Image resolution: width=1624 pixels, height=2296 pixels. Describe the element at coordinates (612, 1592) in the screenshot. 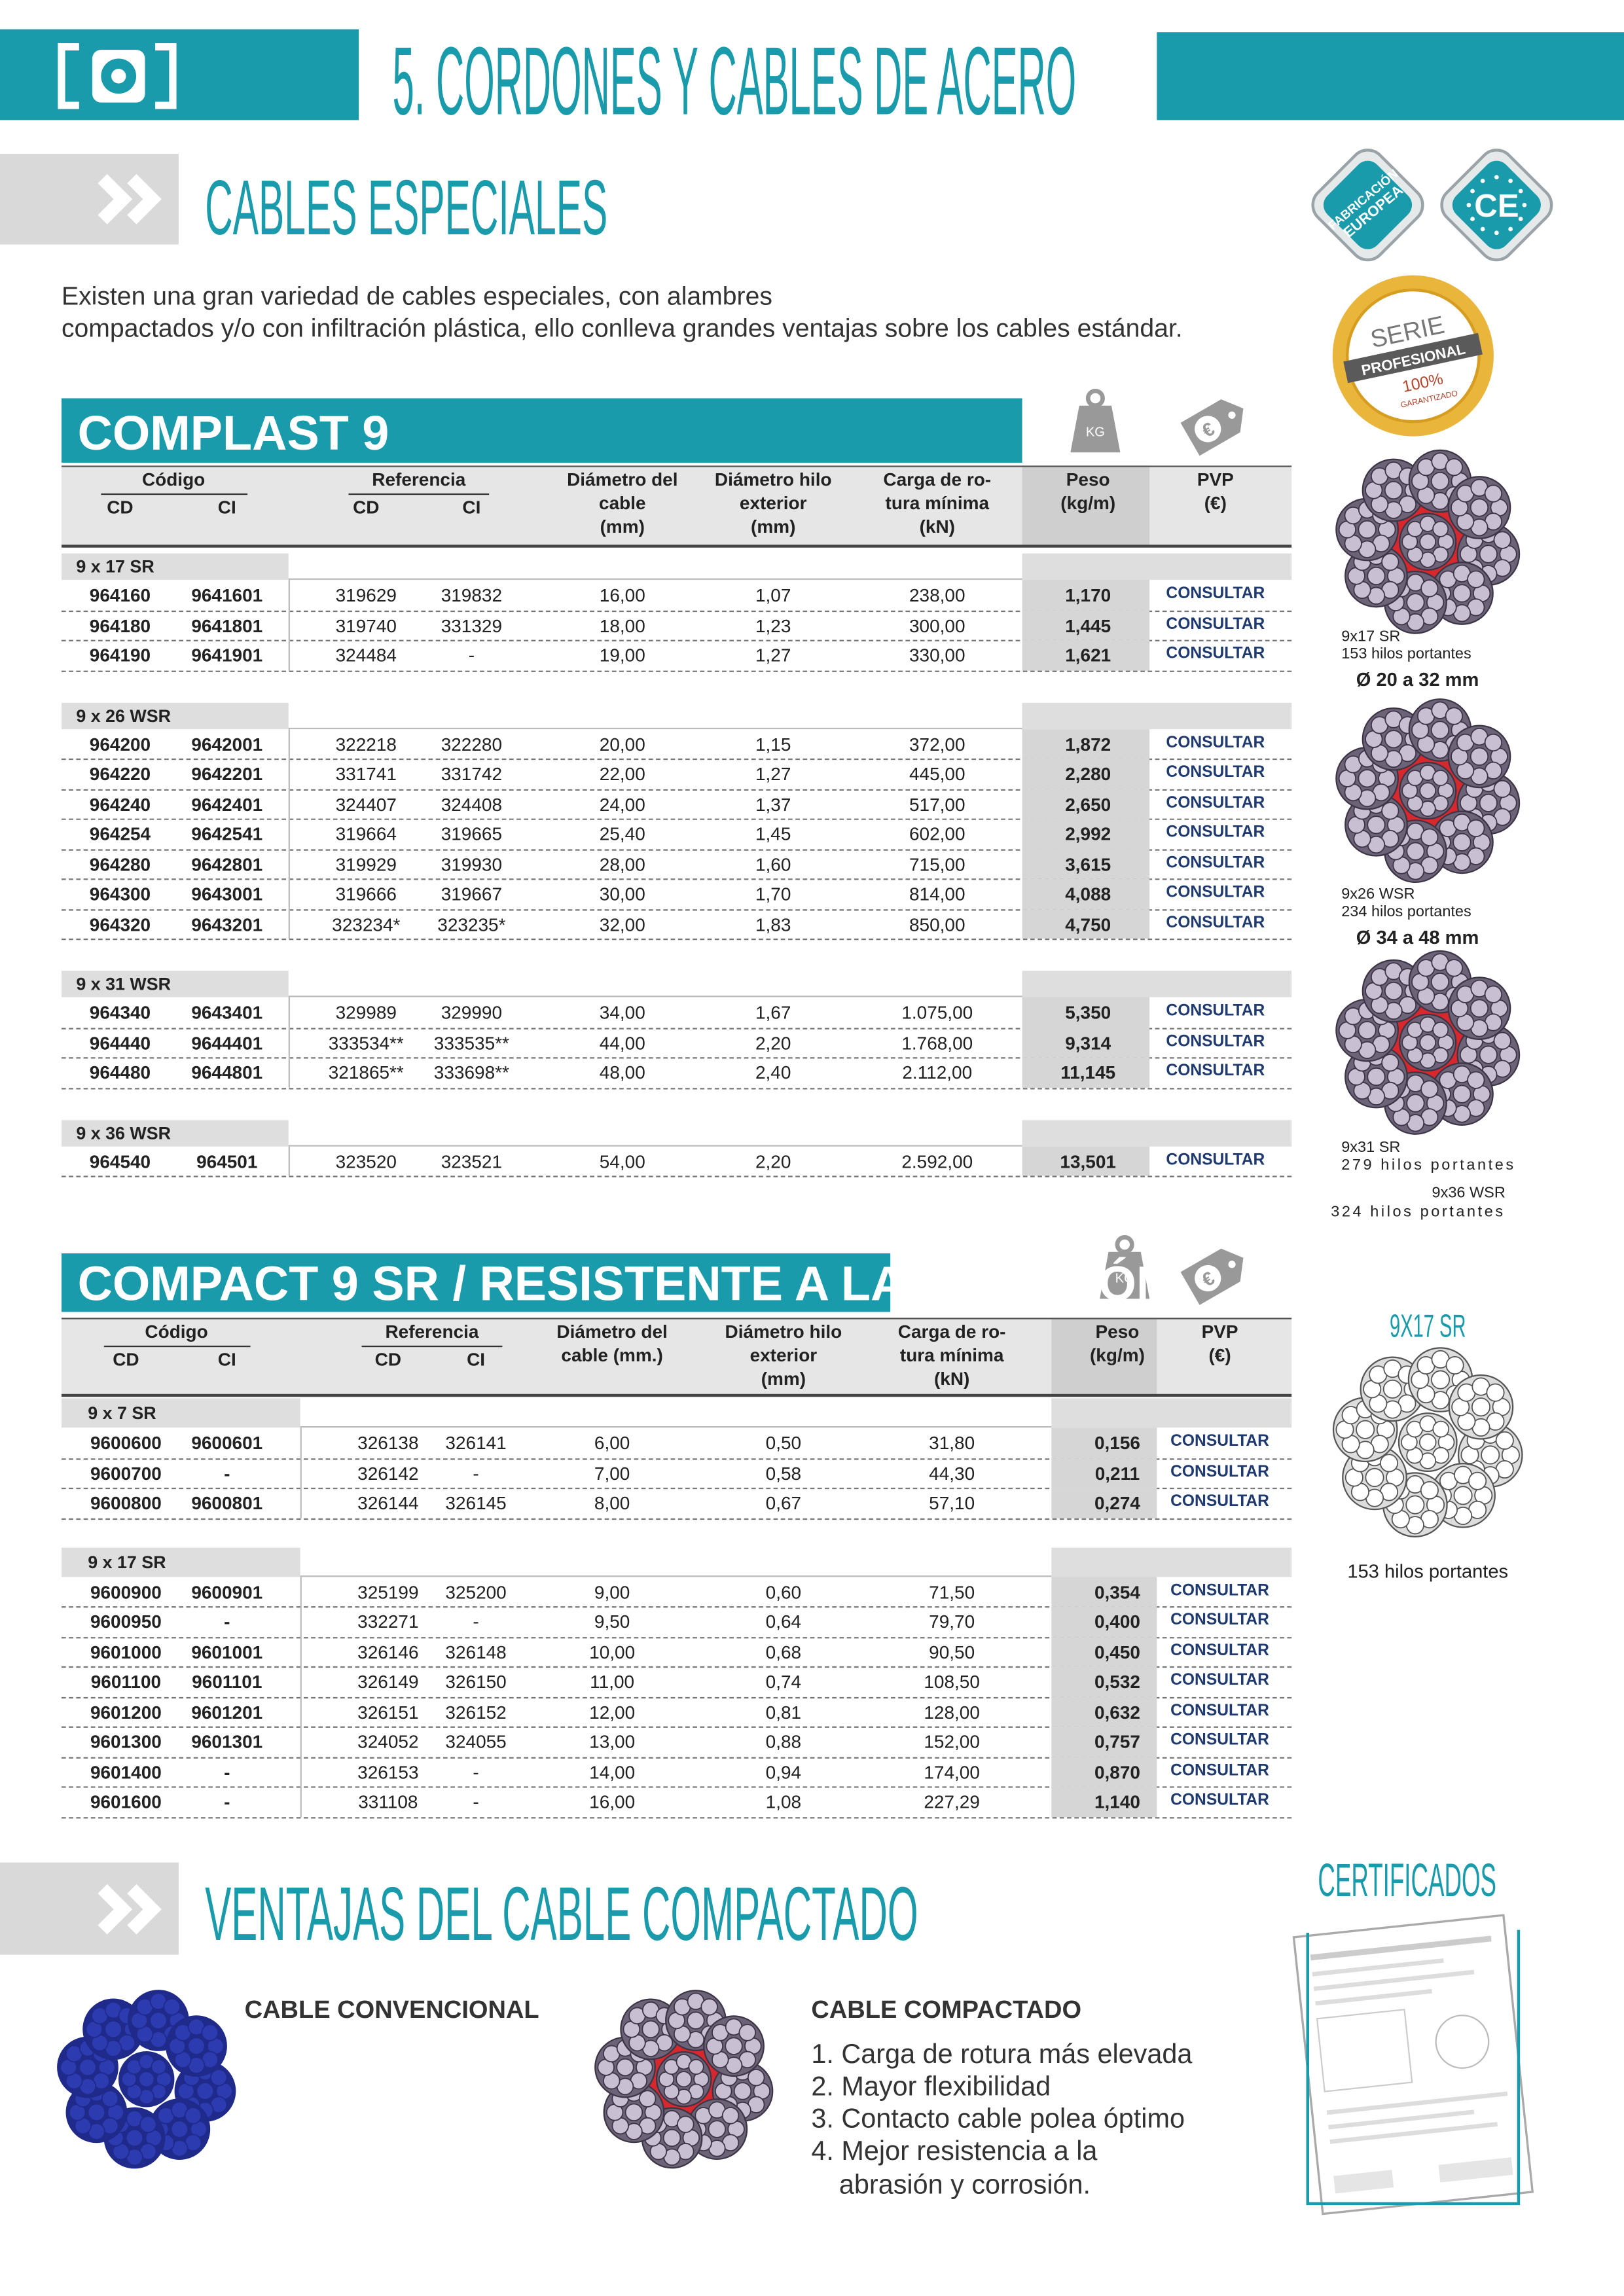

I see `table-cell: 9,00` at that location.